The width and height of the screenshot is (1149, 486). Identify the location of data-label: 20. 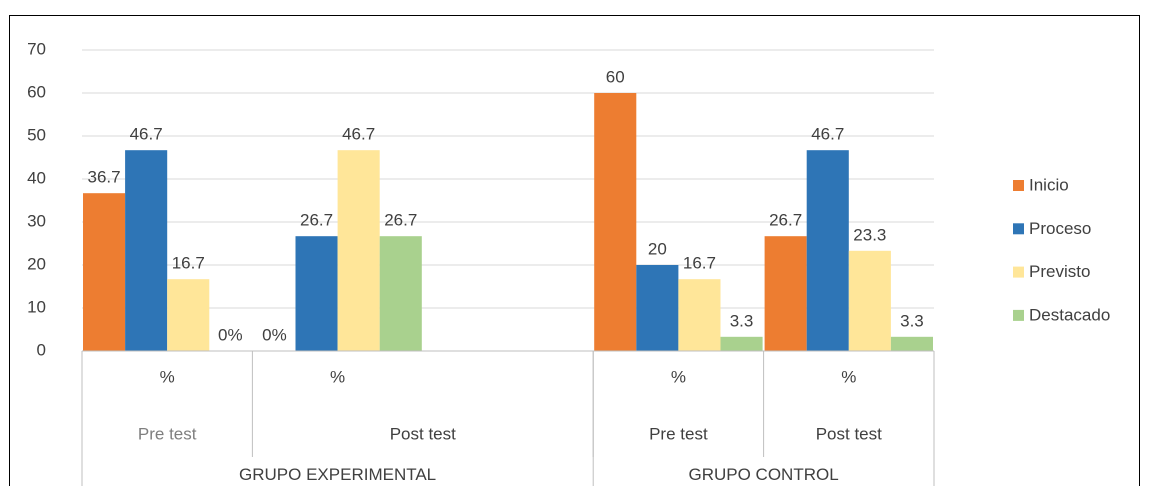
(657, 248).